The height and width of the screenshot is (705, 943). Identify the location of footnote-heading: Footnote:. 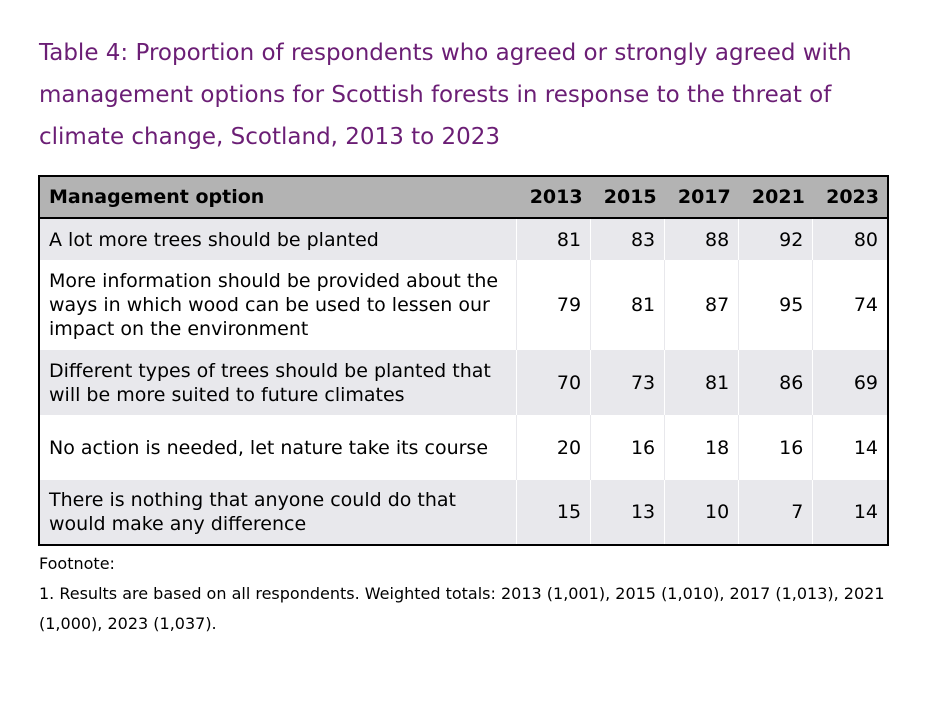
(77, 563).